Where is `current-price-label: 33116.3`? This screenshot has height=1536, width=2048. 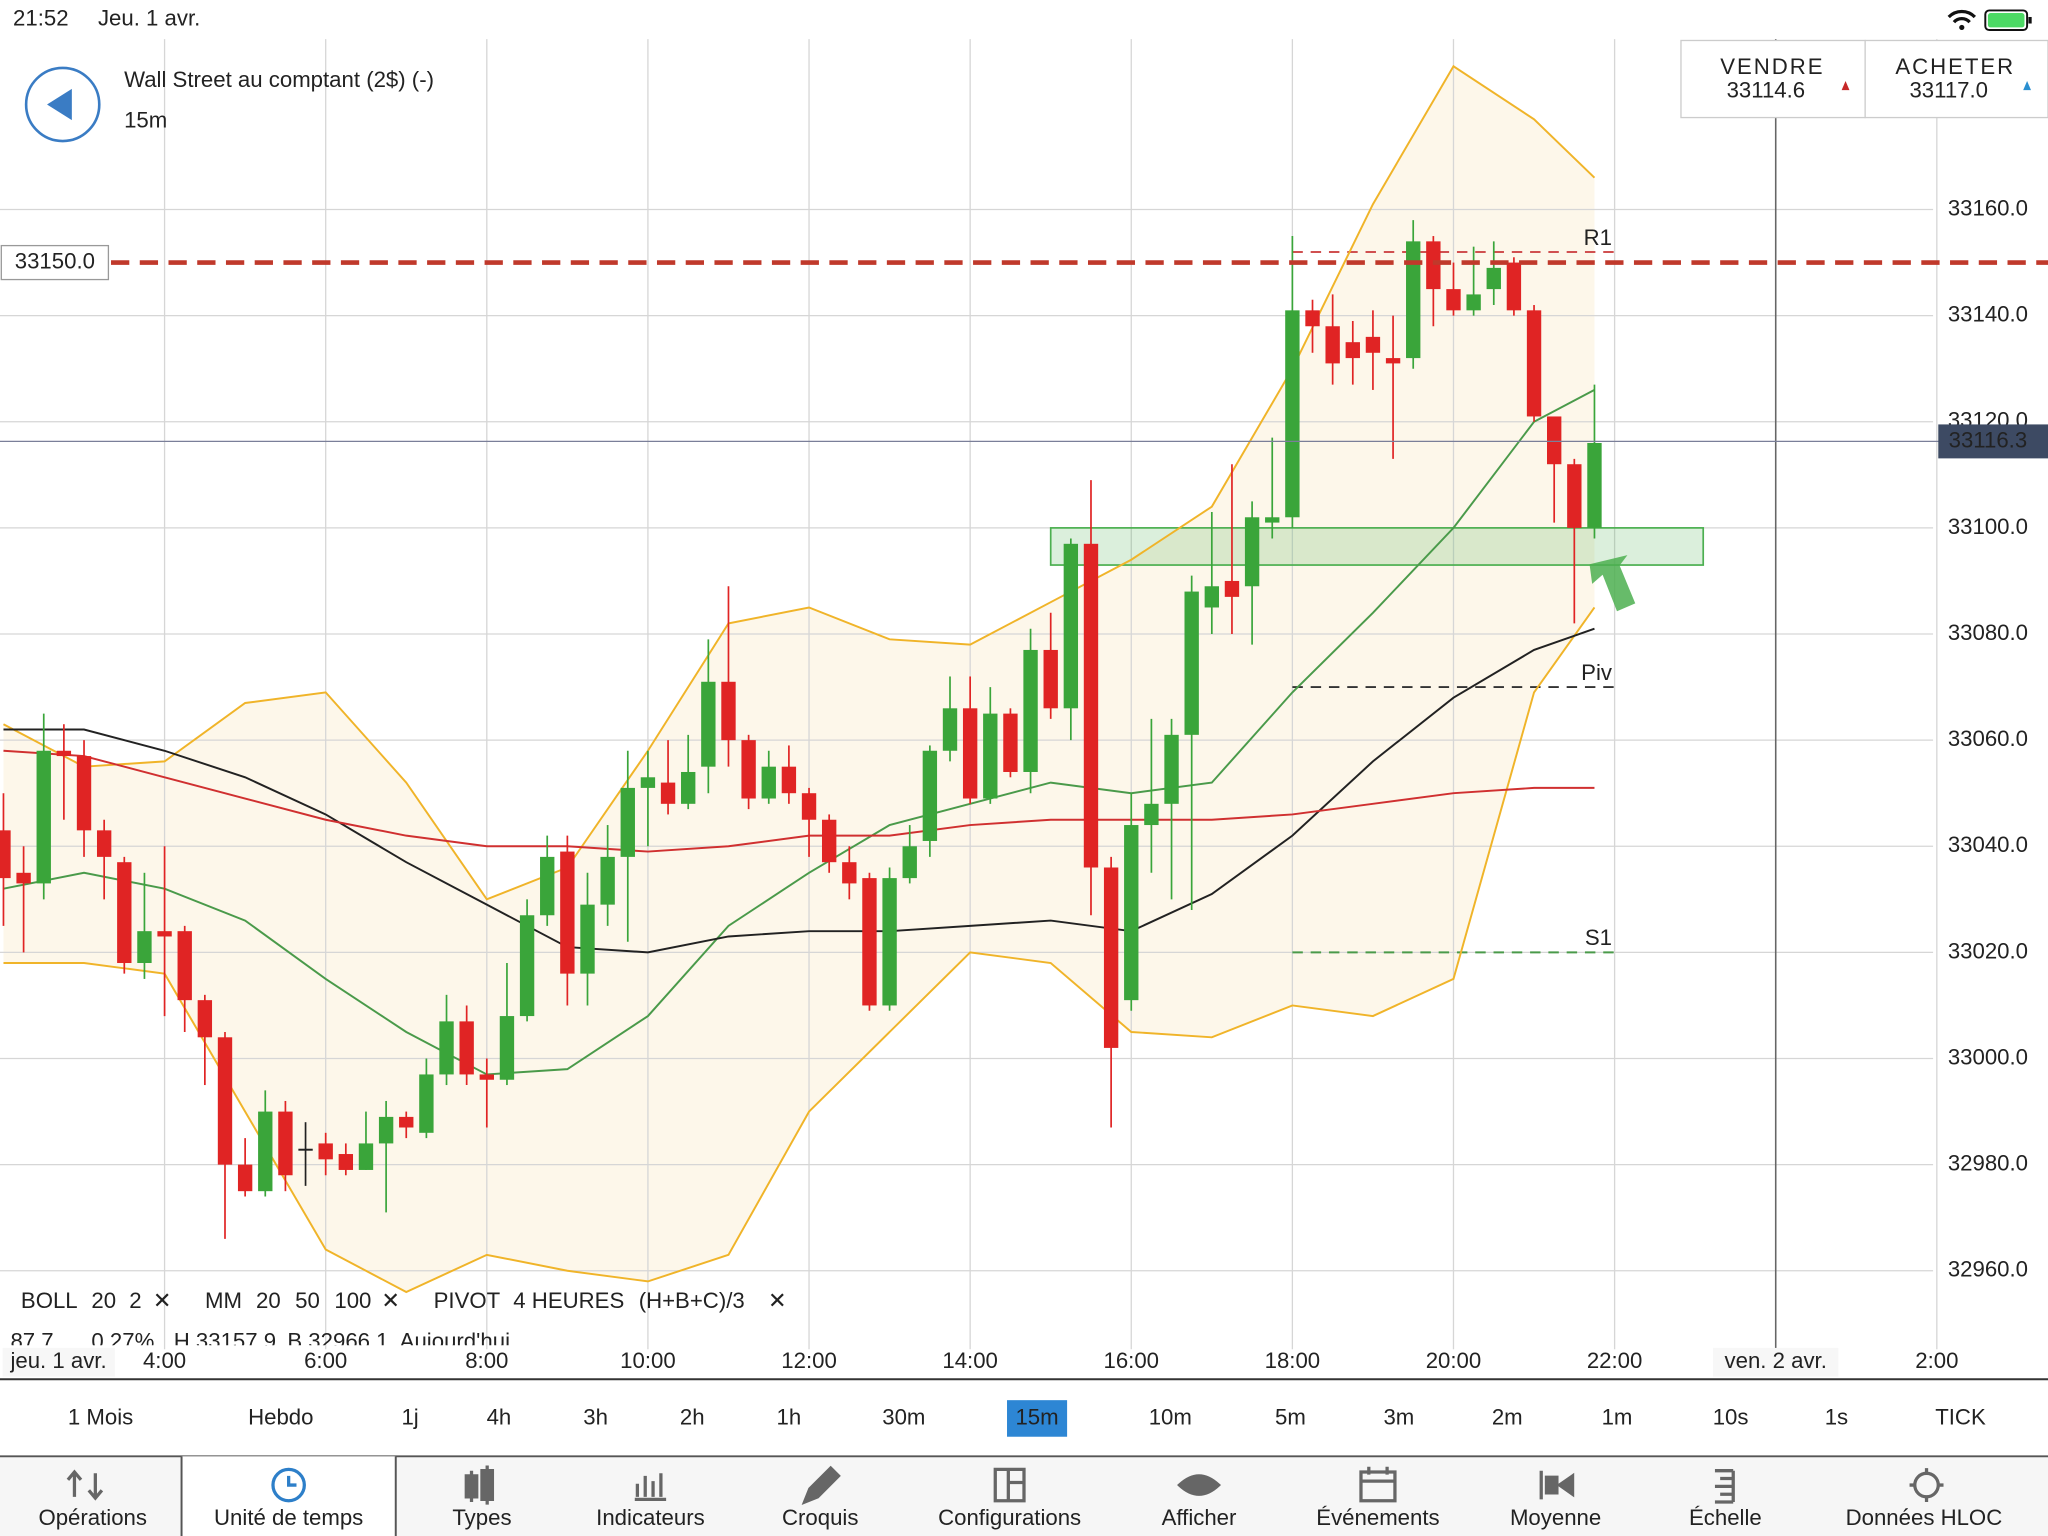
current-price-label: 33116.3 is located at coordinates (1988, 439).